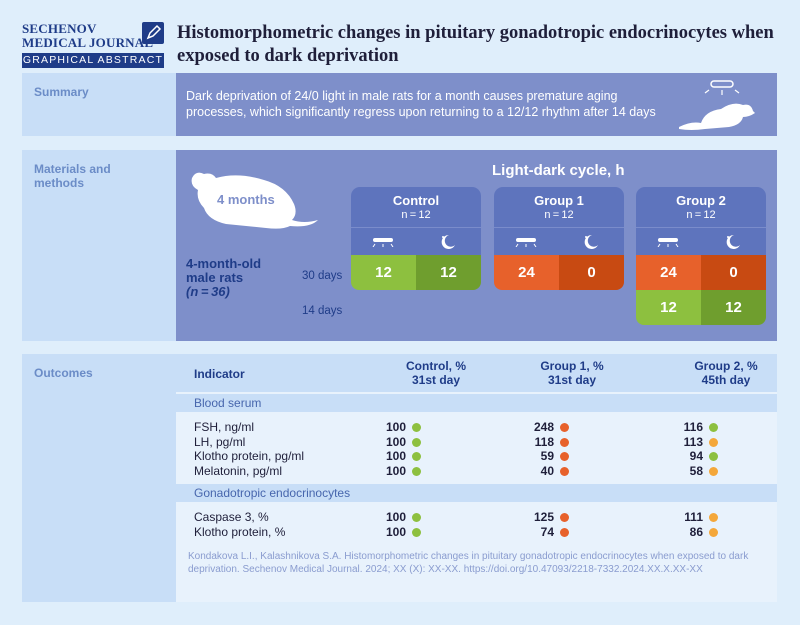  I want to click on group-name: Group 1, so click(559, 200).